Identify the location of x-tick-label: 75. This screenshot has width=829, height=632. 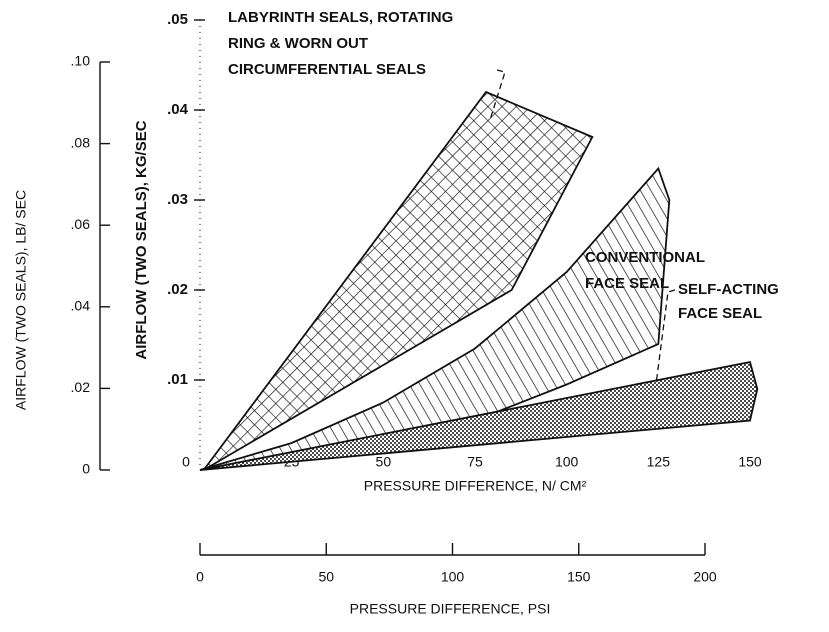
(475, 462).